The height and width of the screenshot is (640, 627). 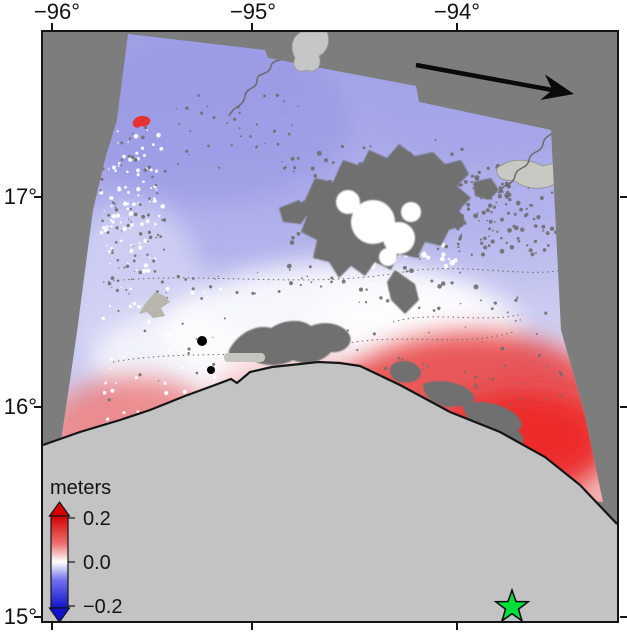 What do you see at coordinates (102, 607) in the screenshot?
I see `colorbar-tick-label: −0.2` at bounding box center [102, 607].